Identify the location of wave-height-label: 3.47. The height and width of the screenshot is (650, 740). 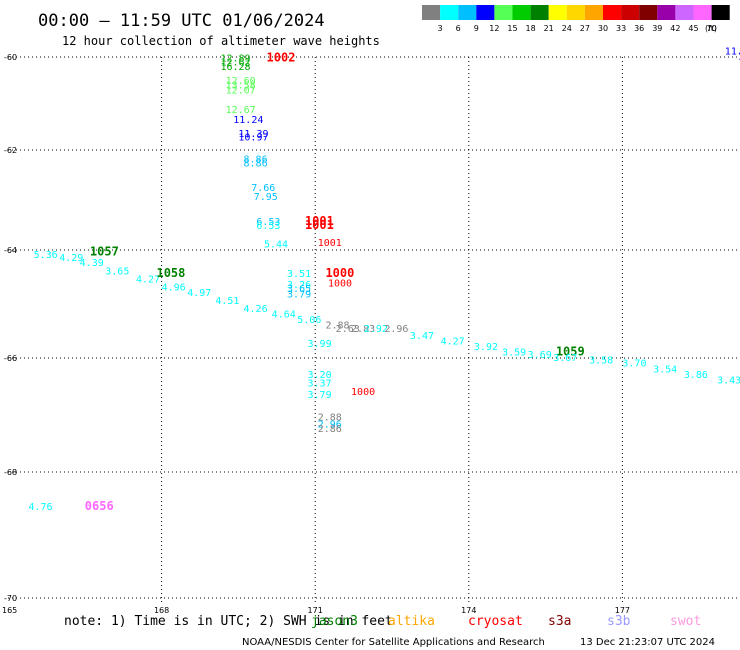
(422, 336).